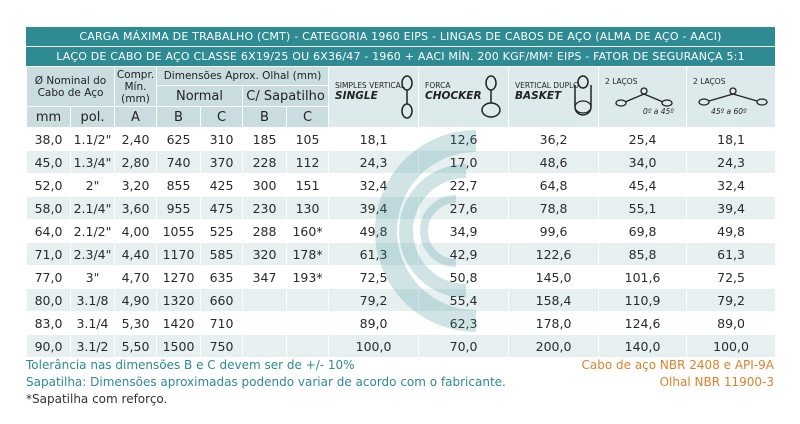 Image resolution: width=800 pixels, height=424 pixels. I want to click on header-two-legs-45: 2 LAÇOS 0º a 45º, so click(643, 97).